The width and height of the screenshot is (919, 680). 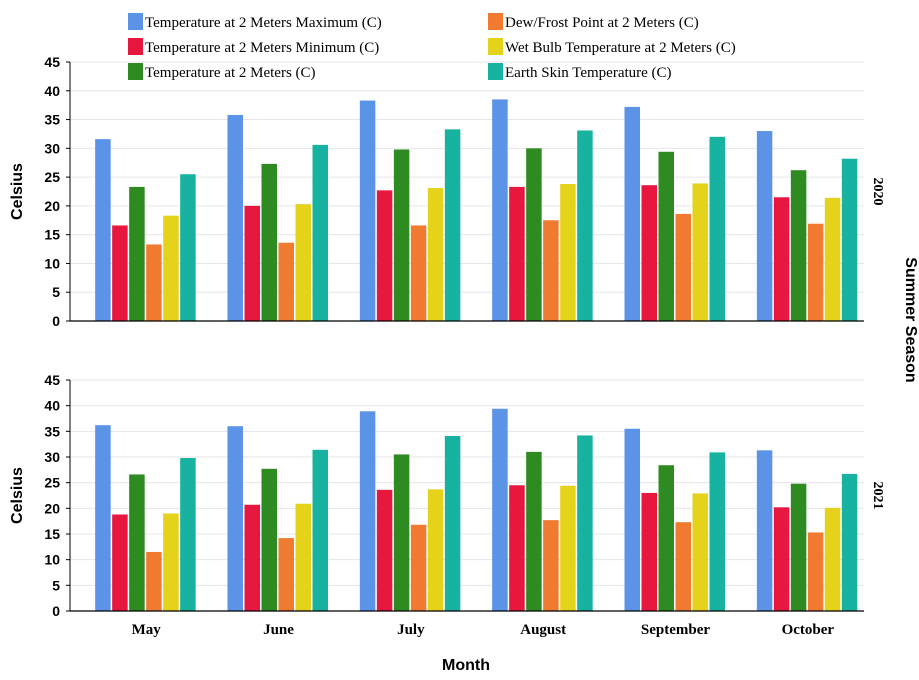 What do you see at coordinates (588, 73) in the screenshot?
I see `legend-label: Earth Skin Temperature (C)` at bounding box center [588, 73].